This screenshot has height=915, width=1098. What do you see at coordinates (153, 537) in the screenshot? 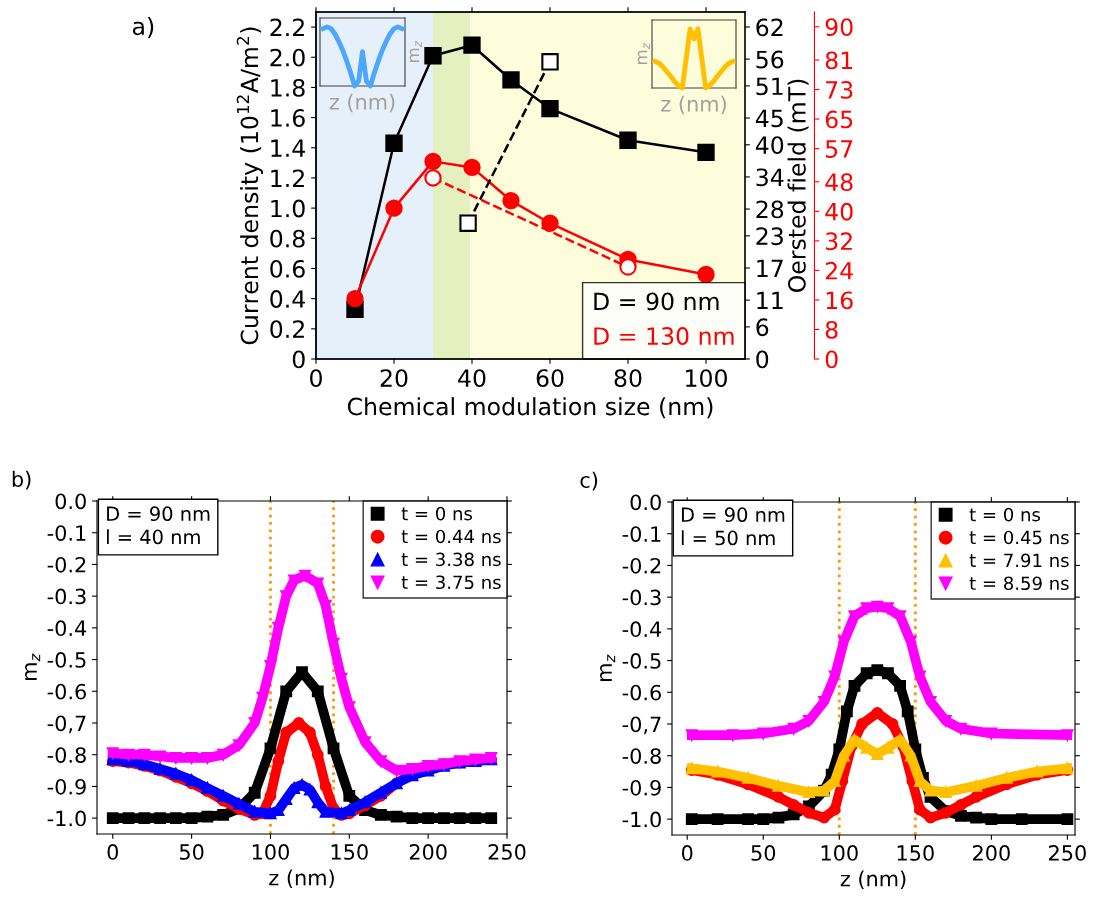
I see `annotation: l = 40 nm` at bounding box center [153, 537].